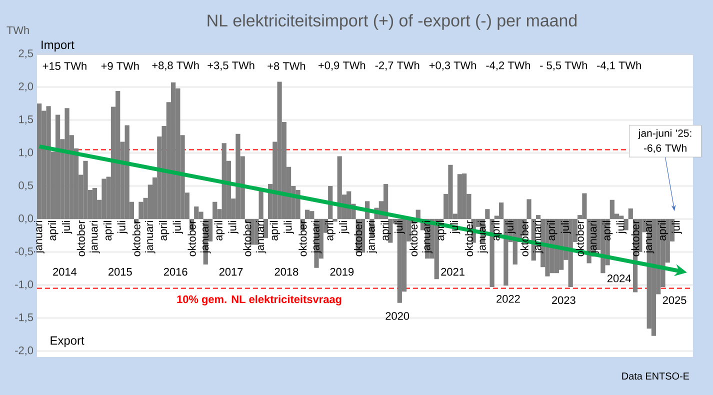  I want to click on annotation: -4,2 TWh, so click(508, 66).